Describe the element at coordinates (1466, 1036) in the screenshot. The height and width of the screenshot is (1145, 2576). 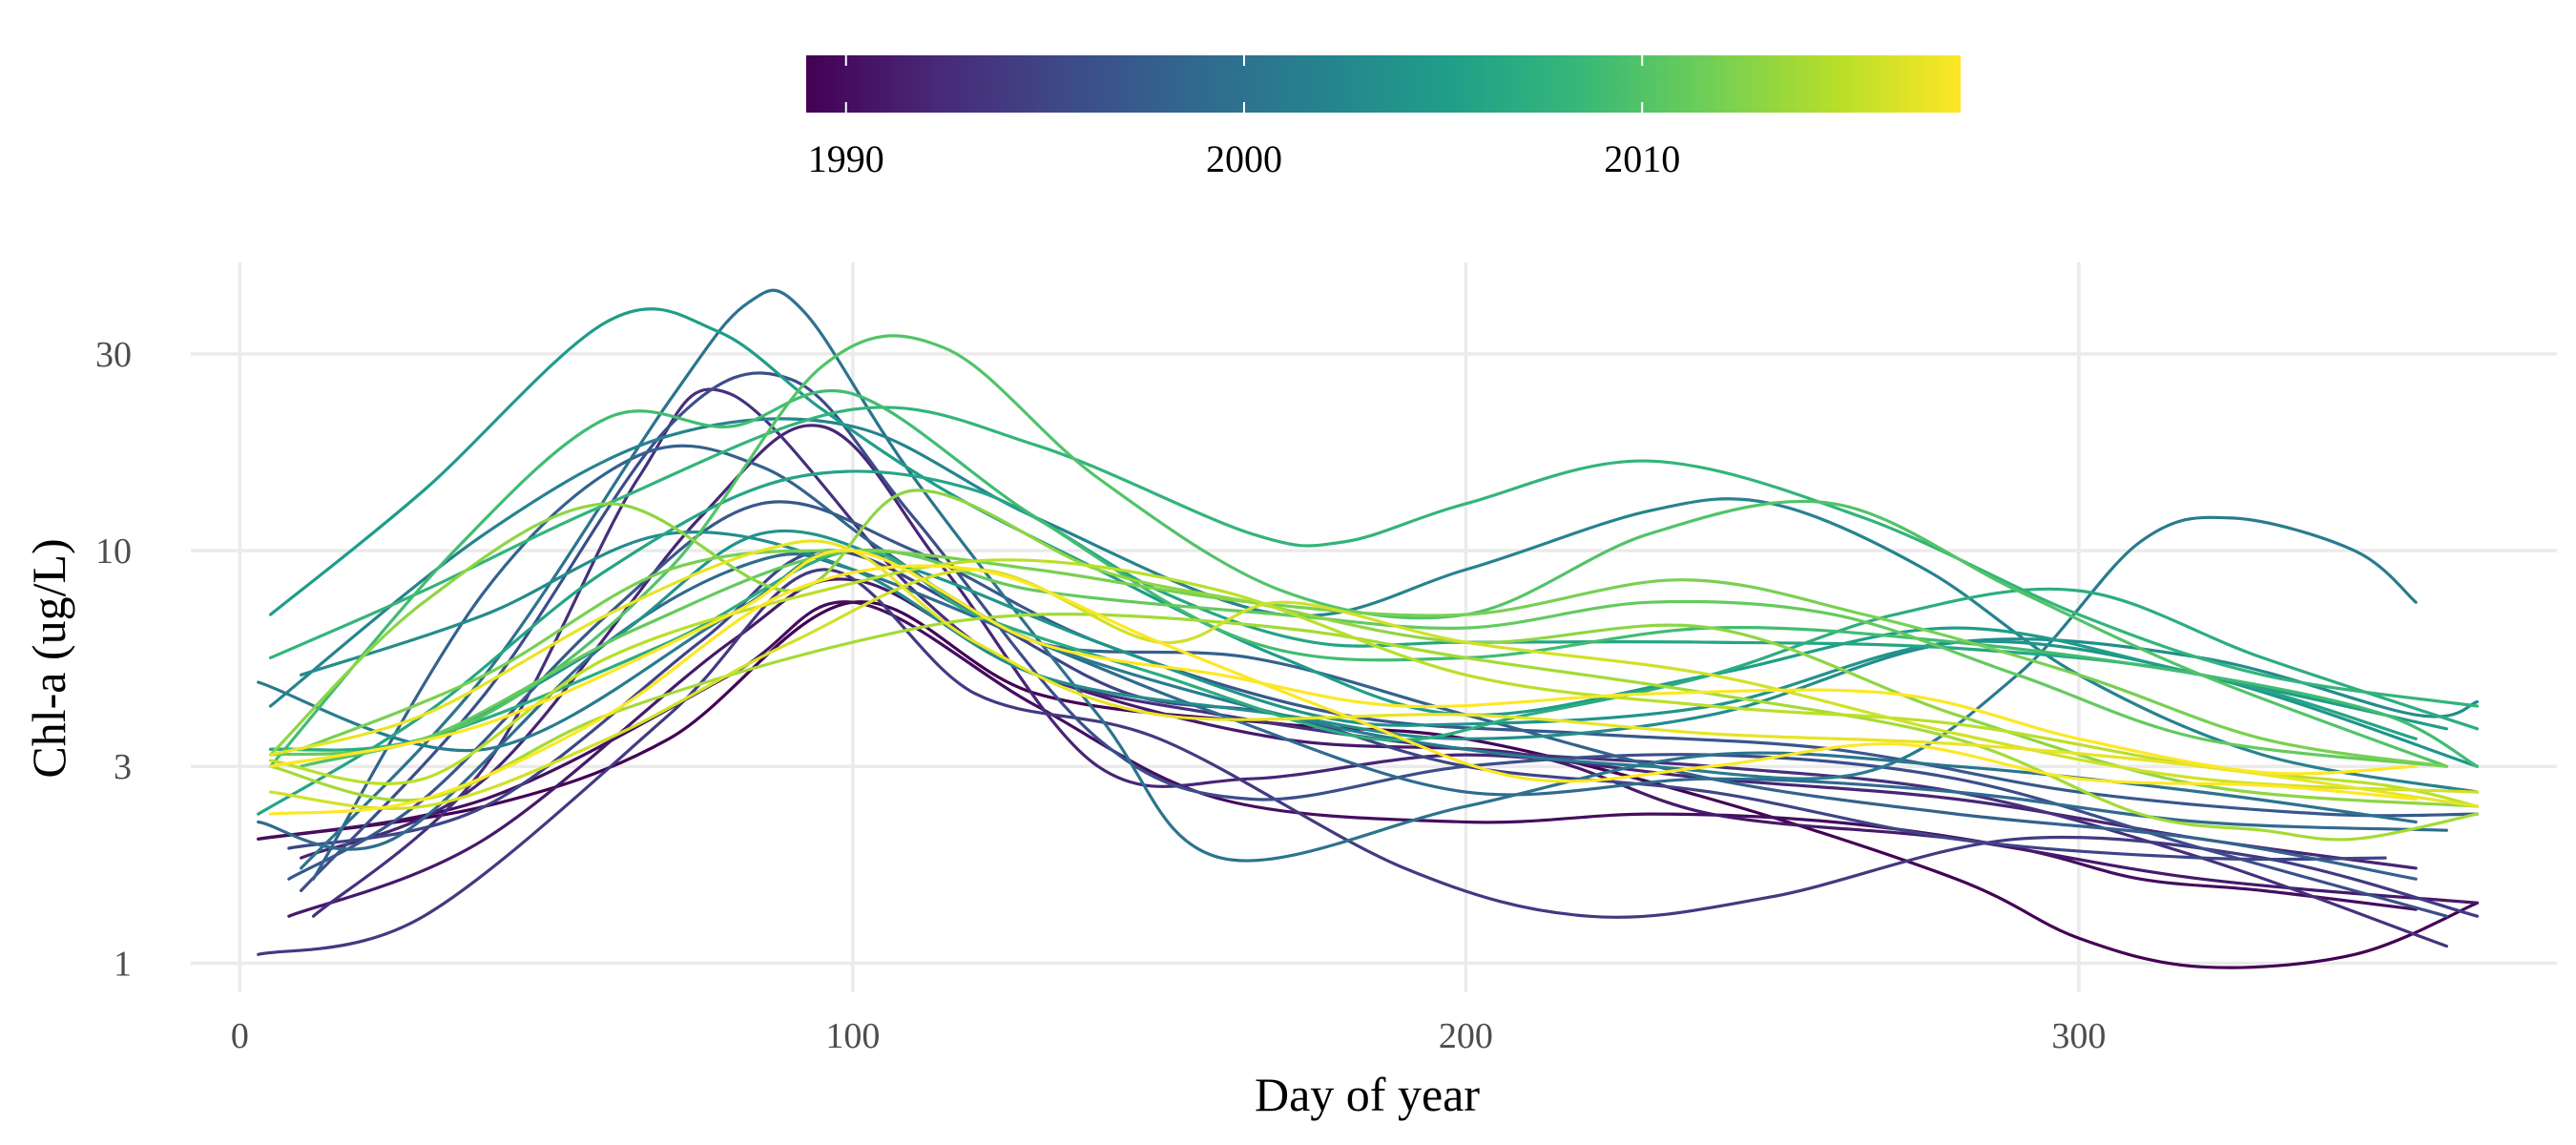
I see `x-tick-label: 200` at that location.